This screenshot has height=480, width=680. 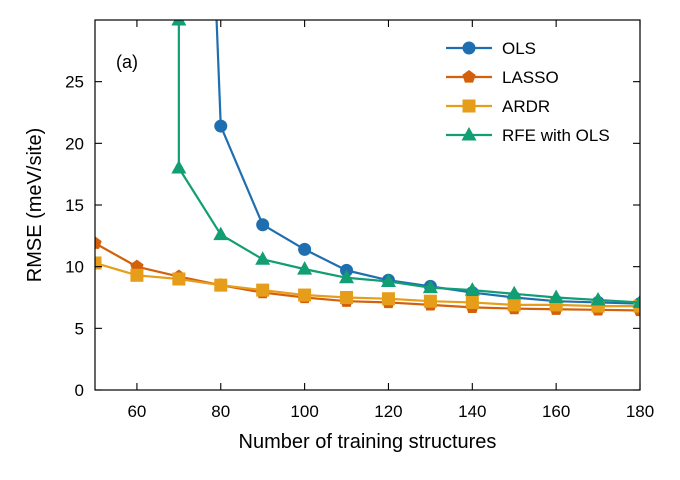 What do you see at coordinates (491, 48) in the screenshot?
I see `legend-item-ols: OLS` at bounding box center [491, 48].